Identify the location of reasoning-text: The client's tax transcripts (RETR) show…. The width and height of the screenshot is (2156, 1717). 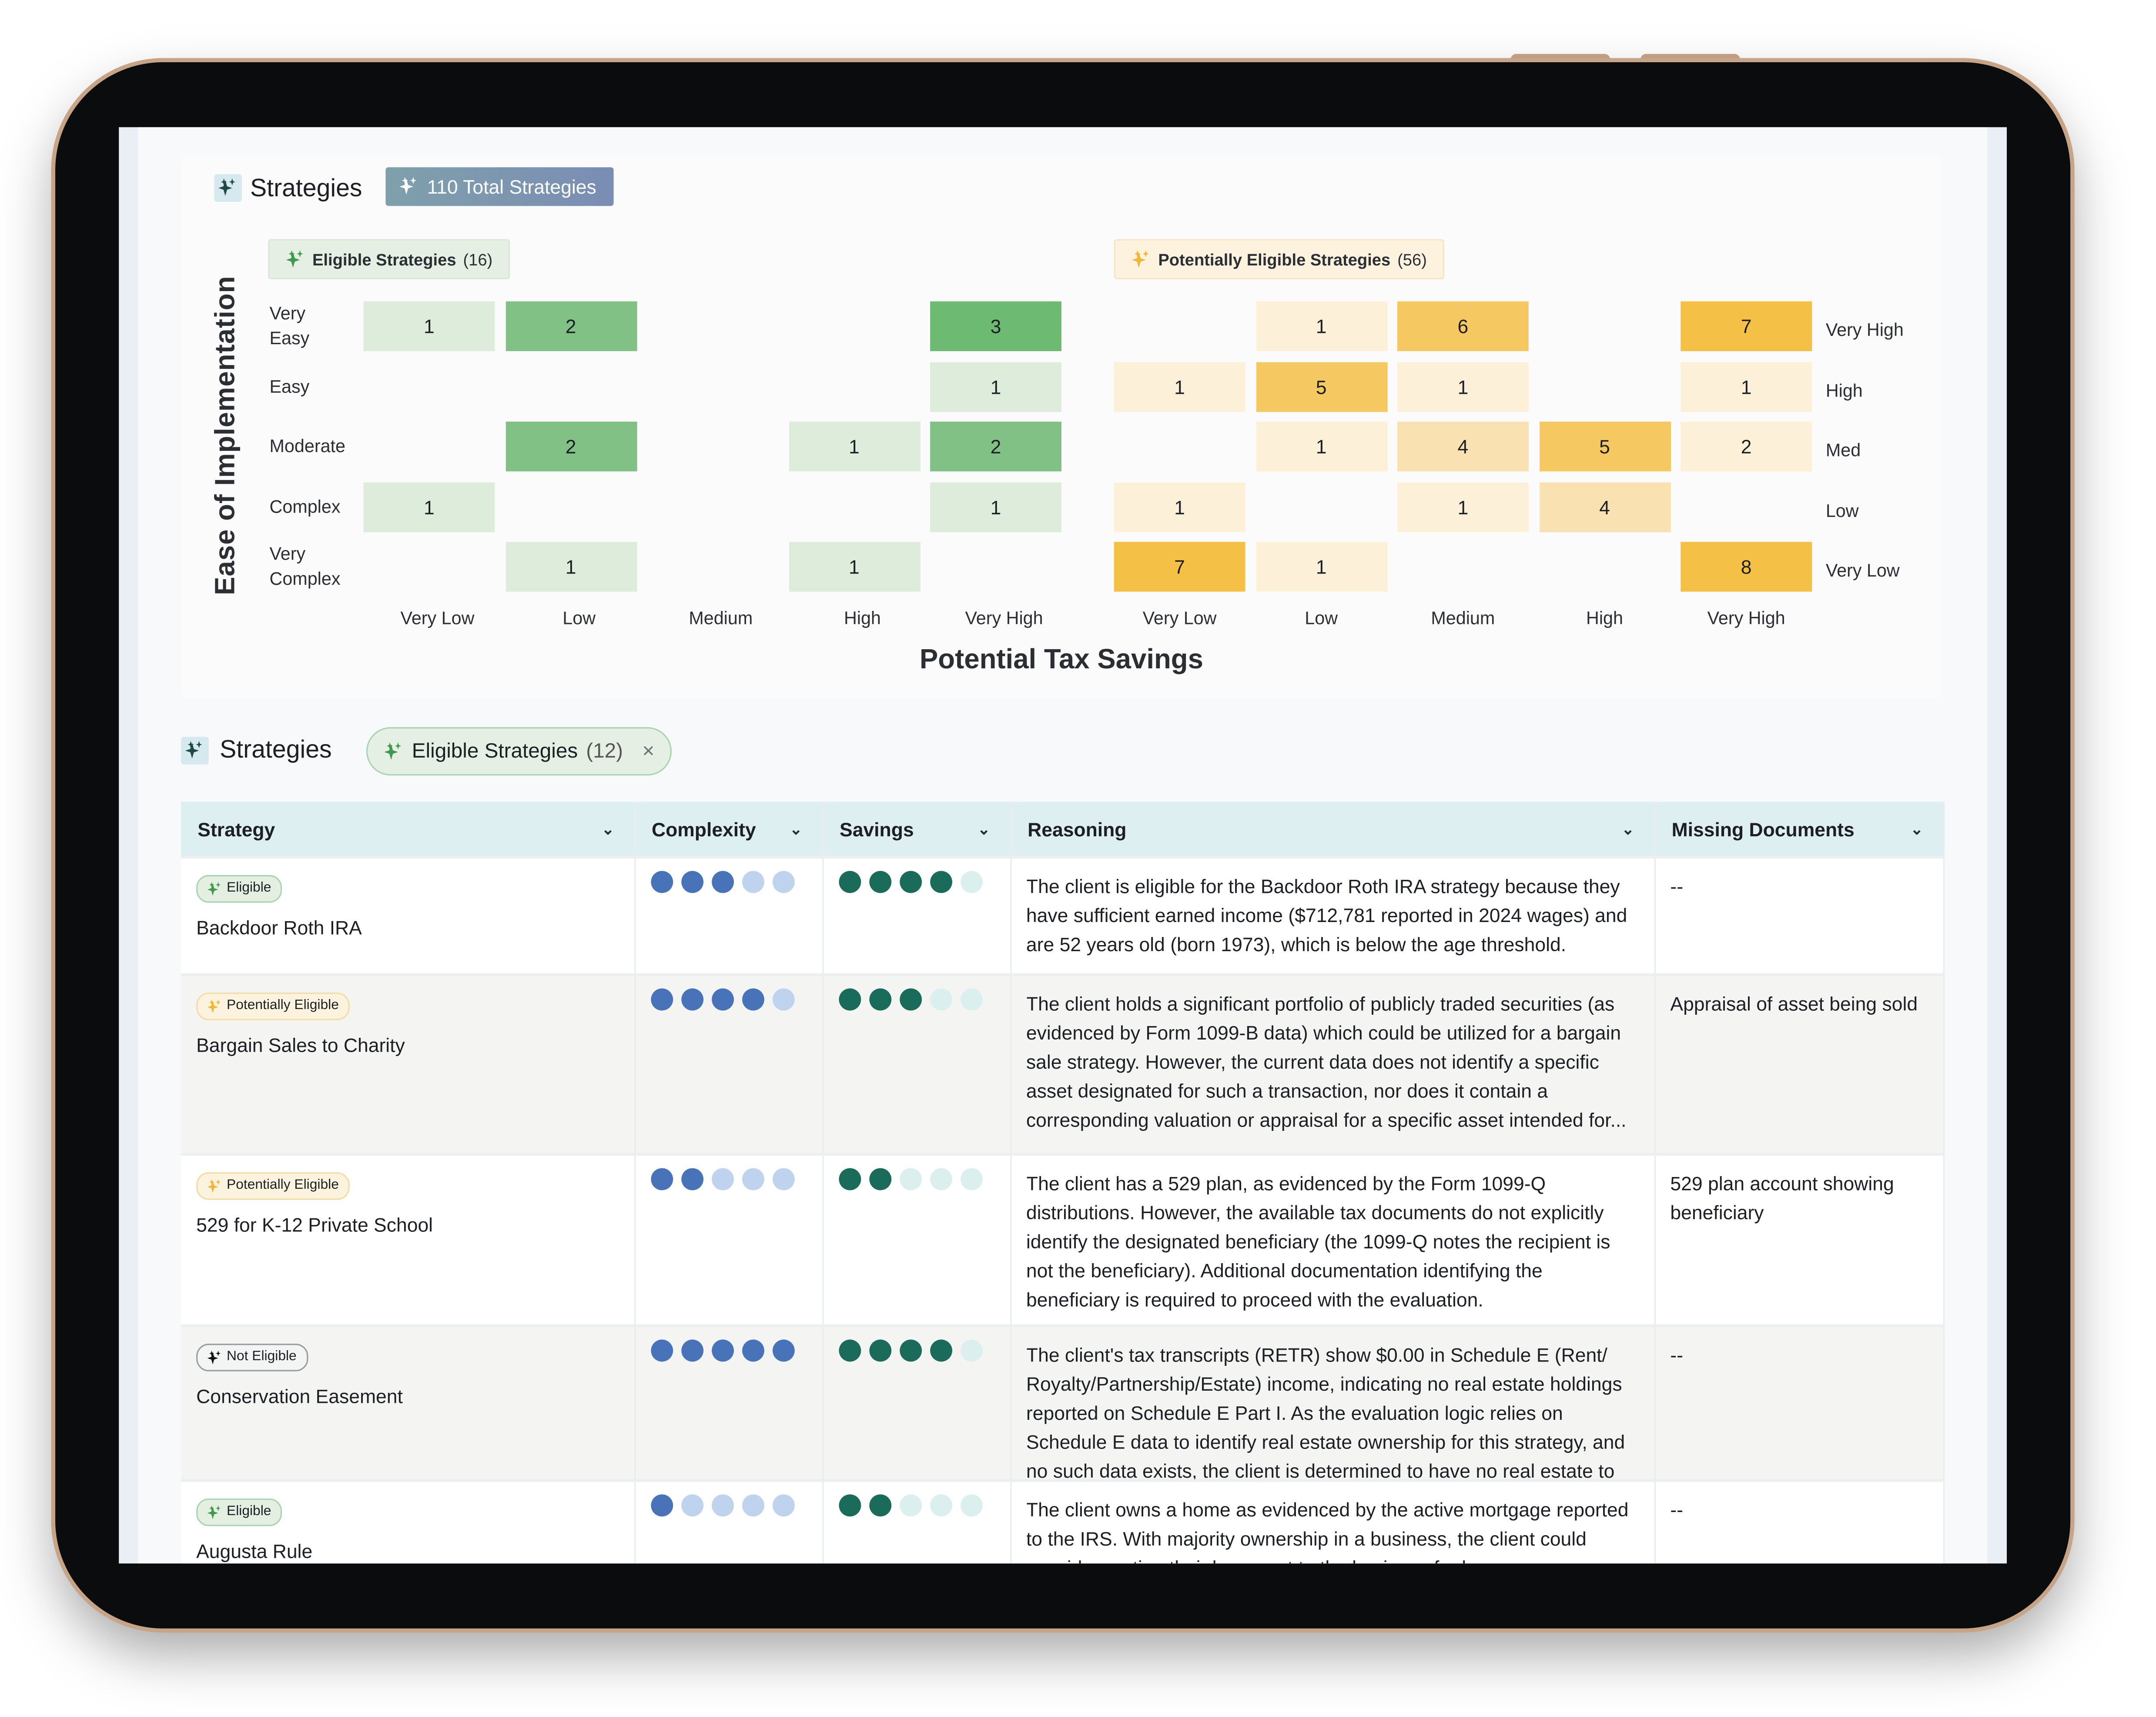
(1325, 1411).